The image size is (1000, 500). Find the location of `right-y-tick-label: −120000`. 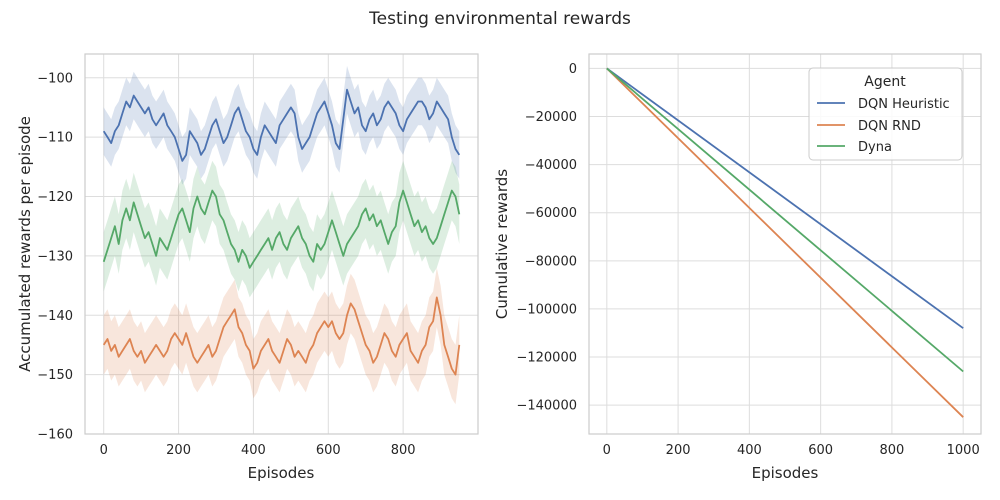

right-y-tick-label: −120000 is located at coordinates (546, 358).